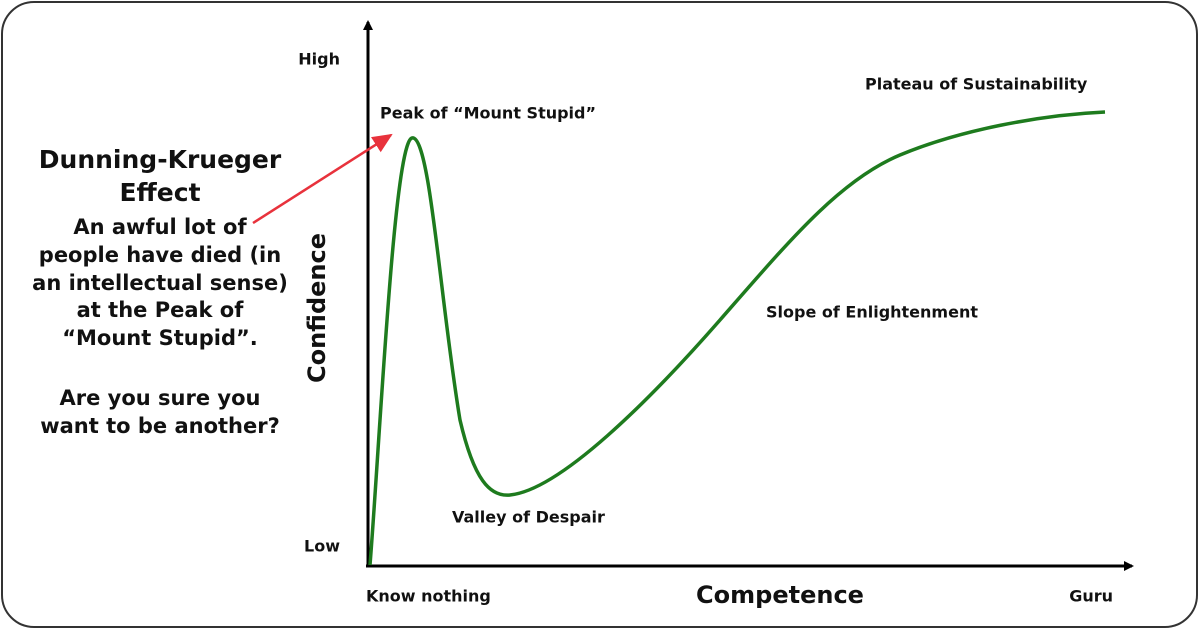  Describe the element at coordinates (319, 59) in the screenshot. I see `y-high-label: High` at that location.